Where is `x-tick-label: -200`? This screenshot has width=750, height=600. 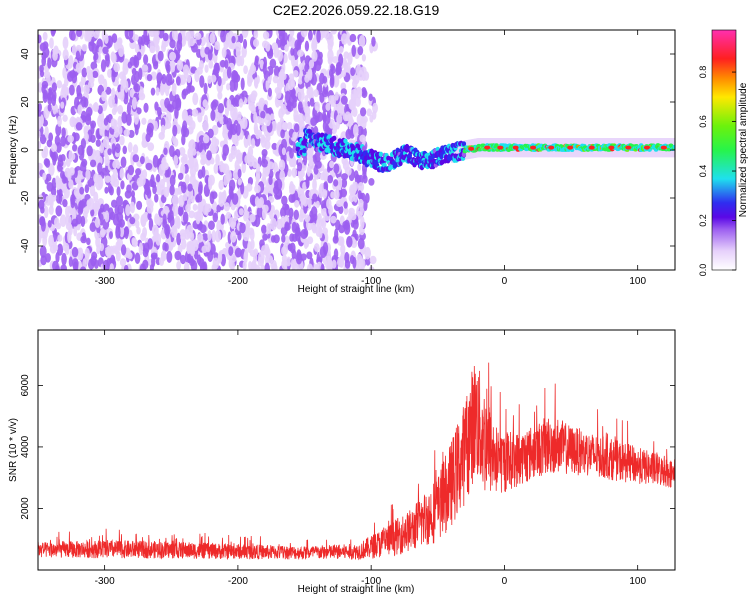 x-tick-label: -200 is located at coordinates (238, 581).